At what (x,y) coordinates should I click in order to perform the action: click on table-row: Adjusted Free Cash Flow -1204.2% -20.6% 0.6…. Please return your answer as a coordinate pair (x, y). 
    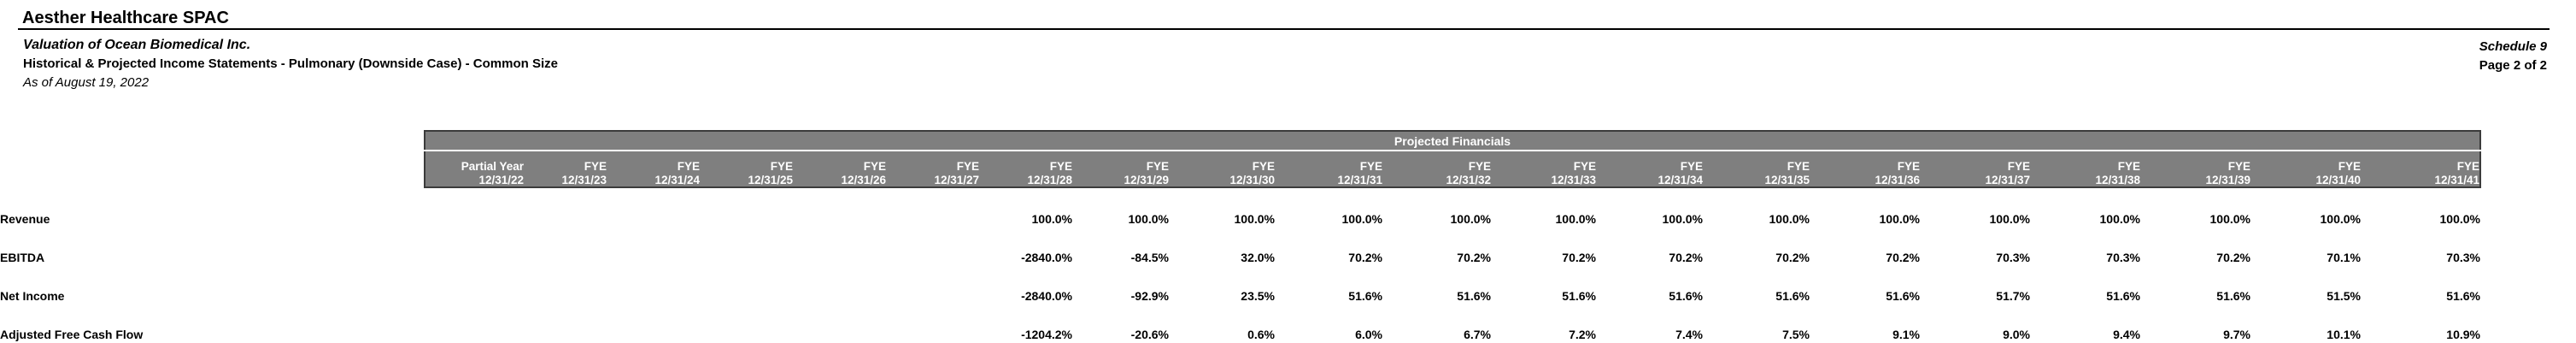
    Looking at the image, I should click on (1240, 322).